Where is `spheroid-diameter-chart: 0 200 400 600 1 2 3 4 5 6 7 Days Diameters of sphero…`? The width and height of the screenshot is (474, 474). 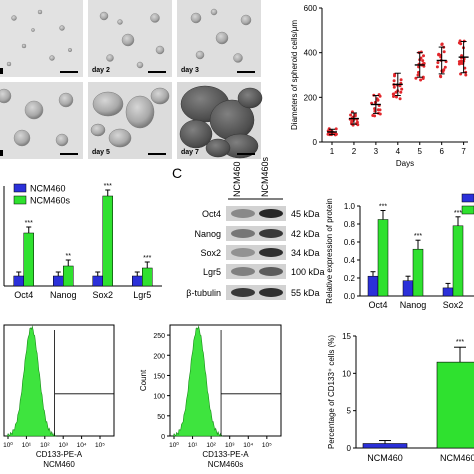 spheroid-diameter-chart: 0 200 400 600 1 2 3 4 5 6 7 Days Diameters of sphero… is located at coordinates (379, 86).